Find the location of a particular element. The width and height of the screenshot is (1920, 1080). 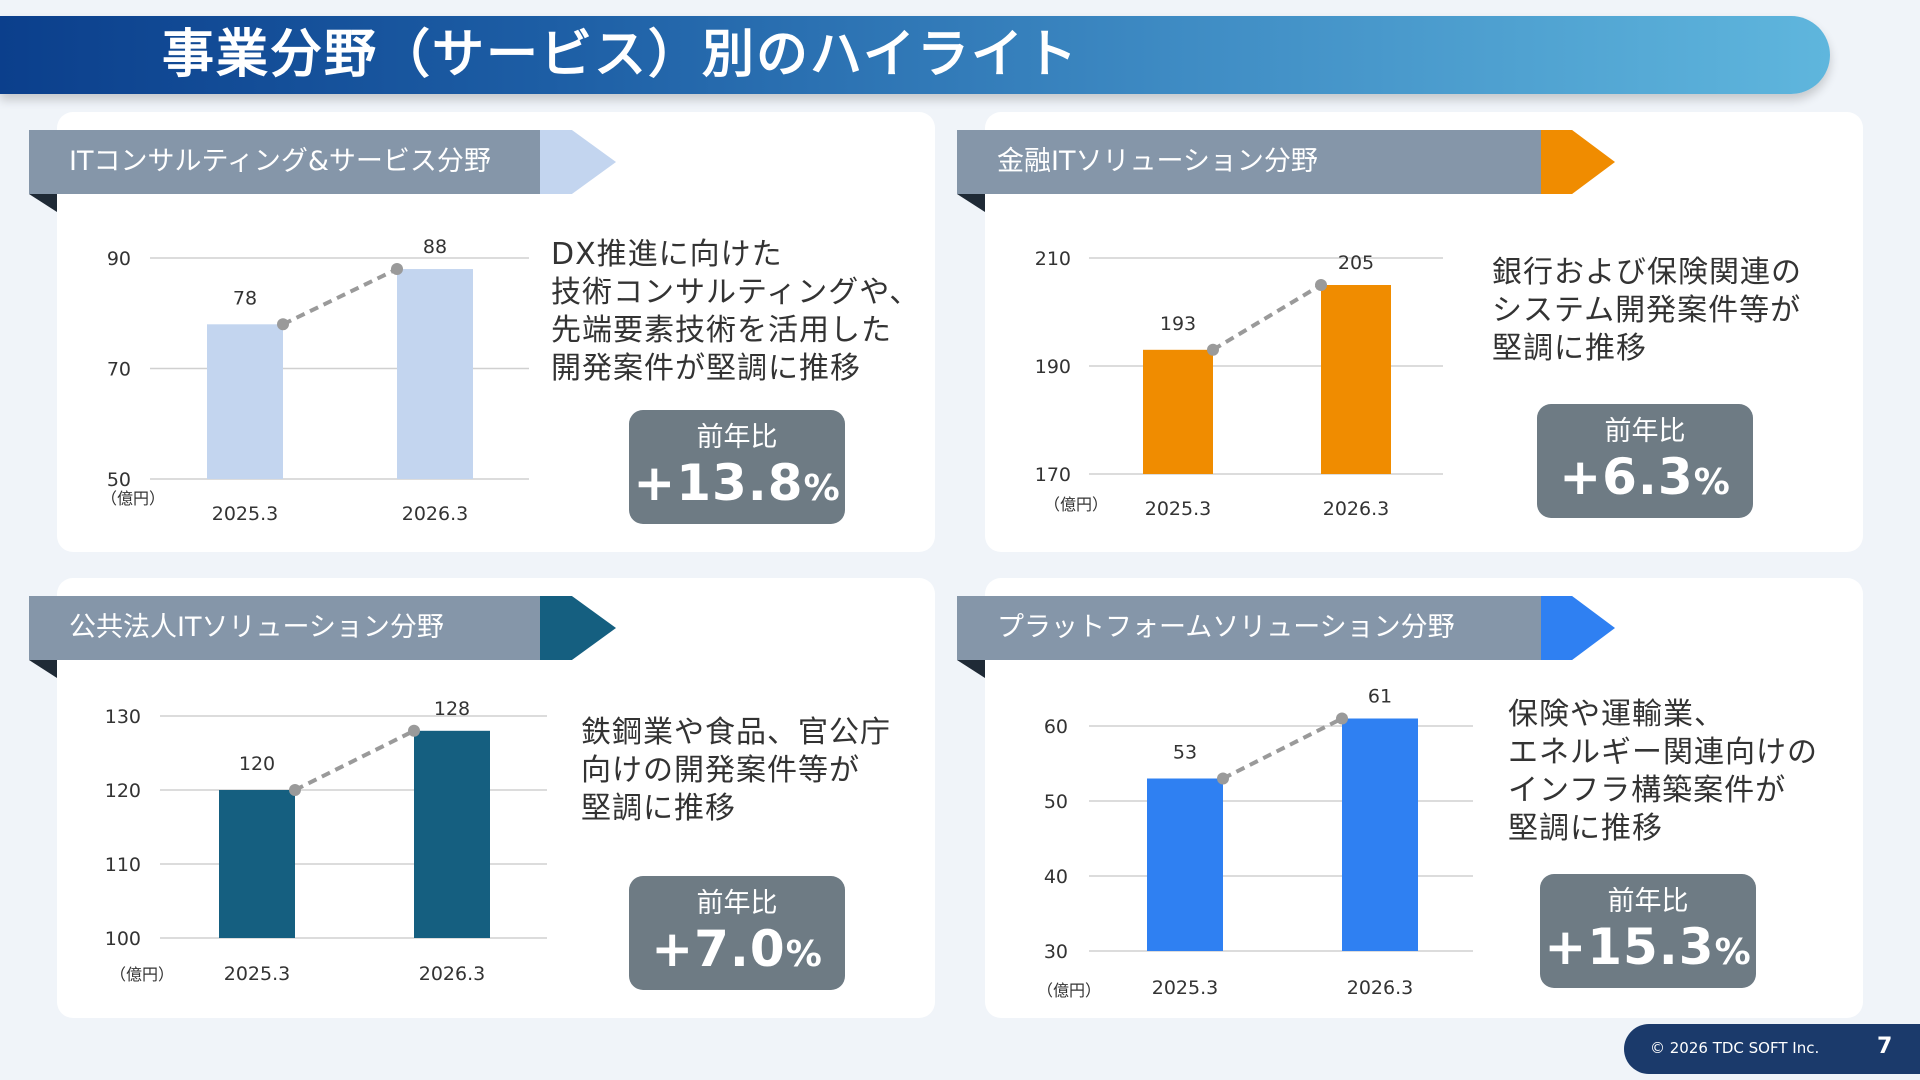

data-label: 128 is located at coordinates (452, 709).